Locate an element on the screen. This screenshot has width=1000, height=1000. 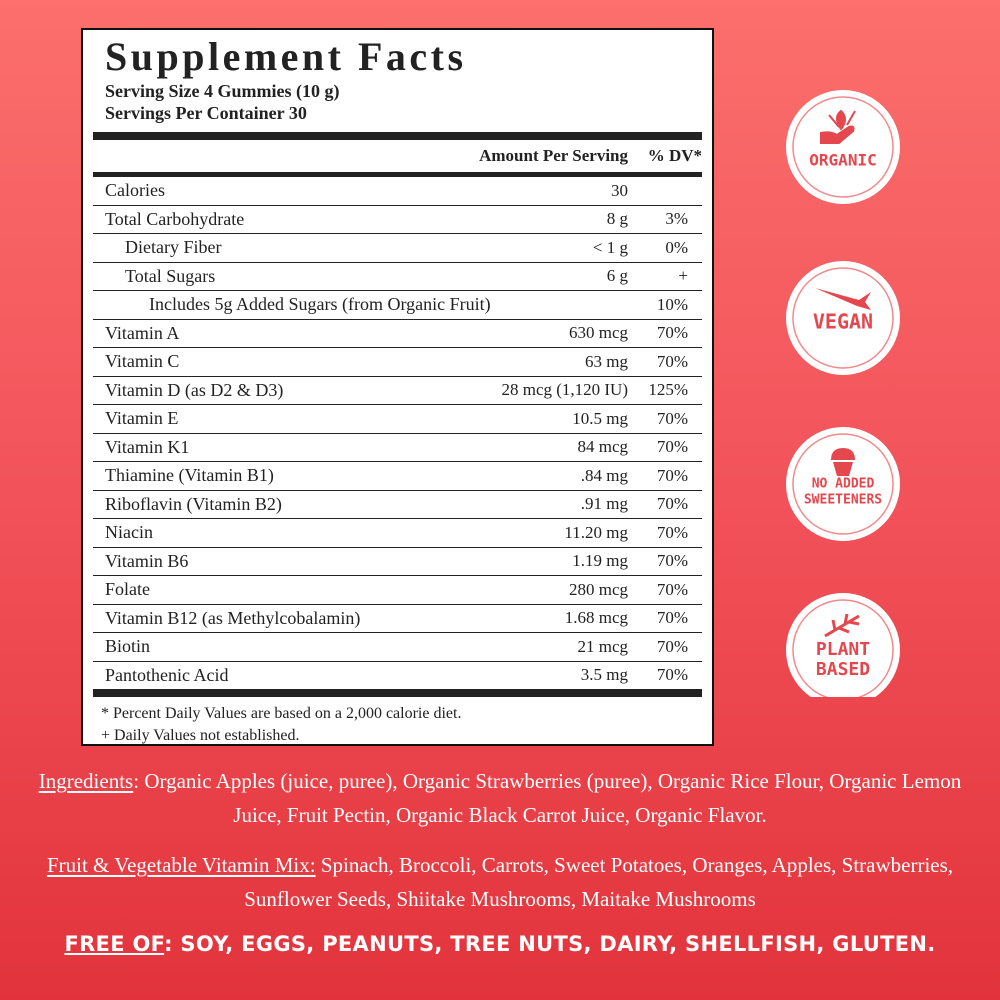
badge: PLANT BASED is located at coordinates (843, 645).